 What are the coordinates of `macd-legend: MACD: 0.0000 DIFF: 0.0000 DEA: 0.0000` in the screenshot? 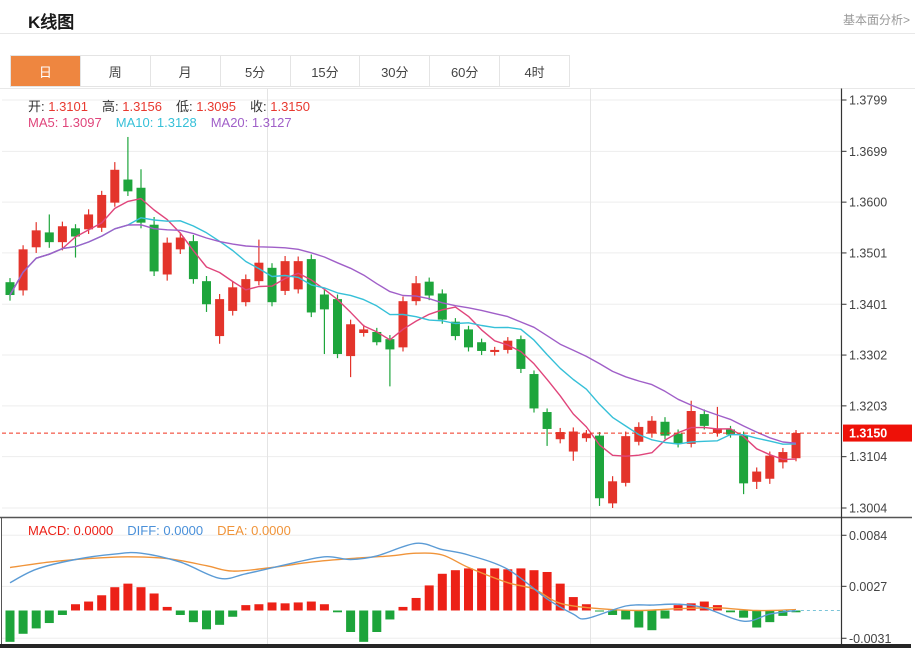 It's located at (166, 530).